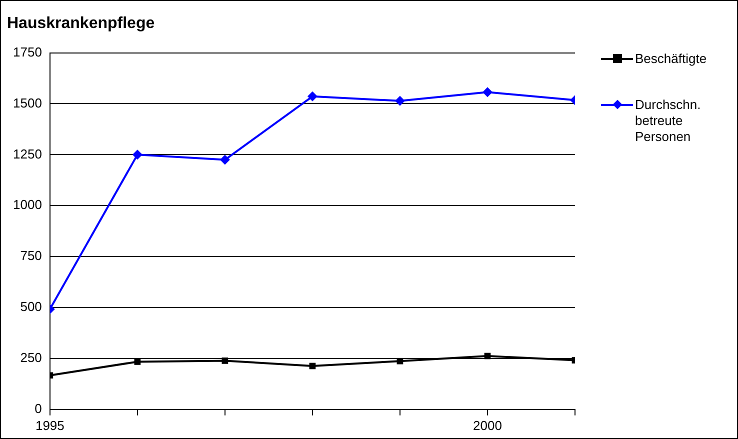 This screenshot has width=738, height=439. Describe the element at coordinates (31, 306) in the screenshot. I see `y-tick-label: 500` at that location.